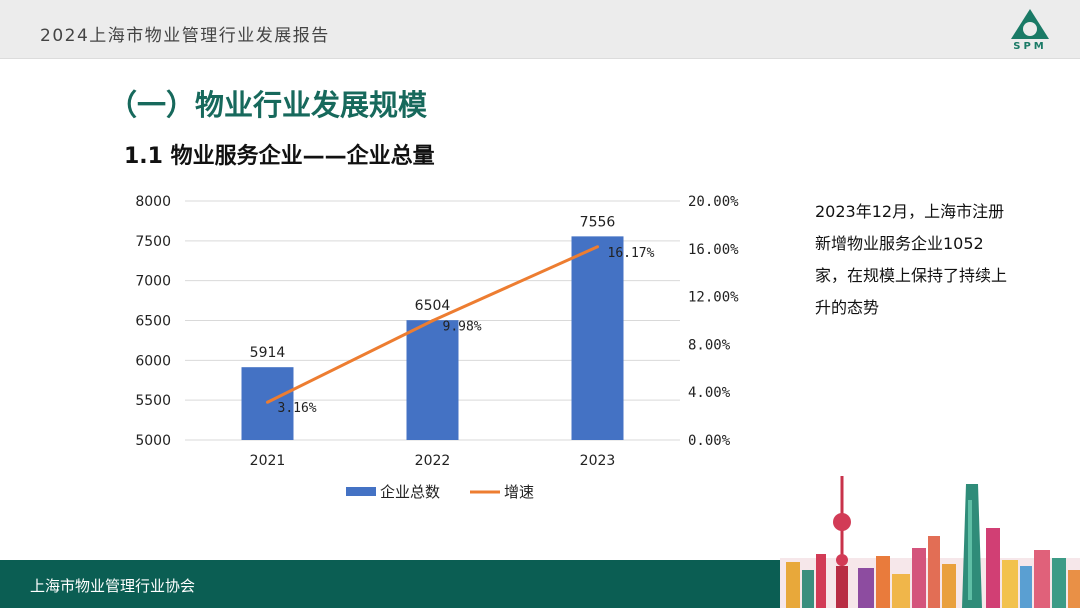 The image size is (1080, 608). I want to click on report-title: 2024上海市物业管理行业发展报告, so click(185, 36).